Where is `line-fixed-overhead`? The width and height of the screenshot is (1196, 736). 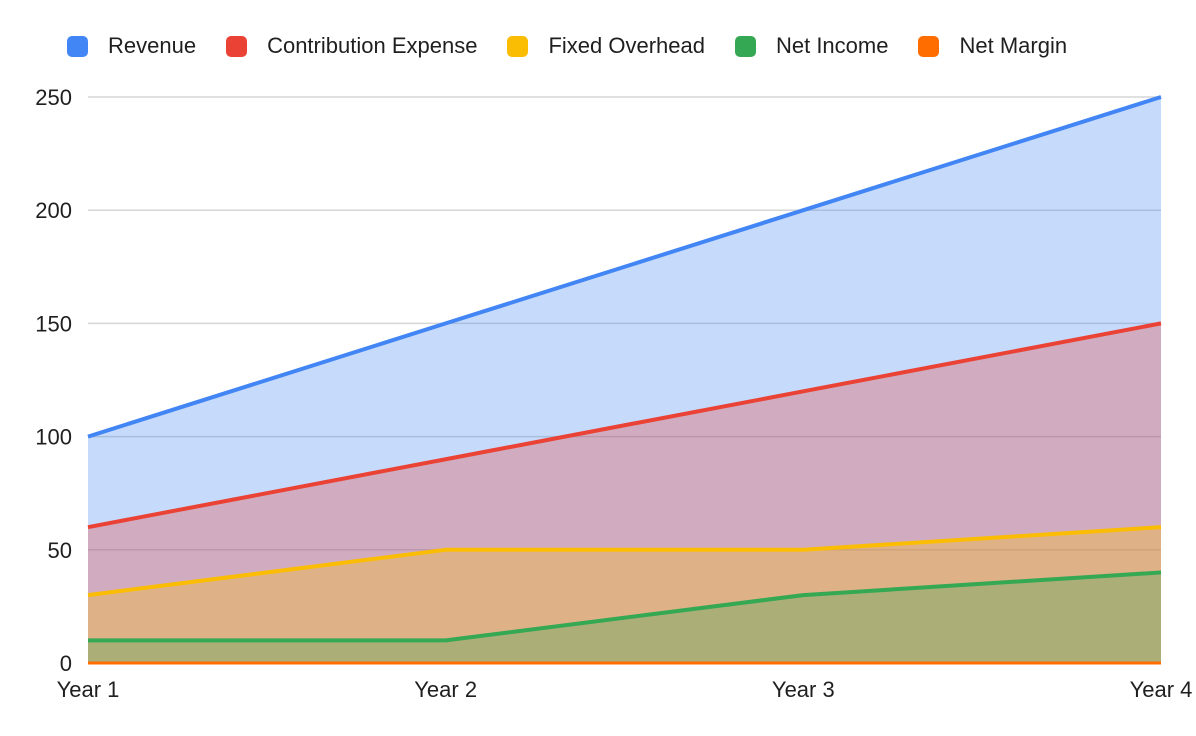
line-fixed-overhead is located at coordinates (624, 561).